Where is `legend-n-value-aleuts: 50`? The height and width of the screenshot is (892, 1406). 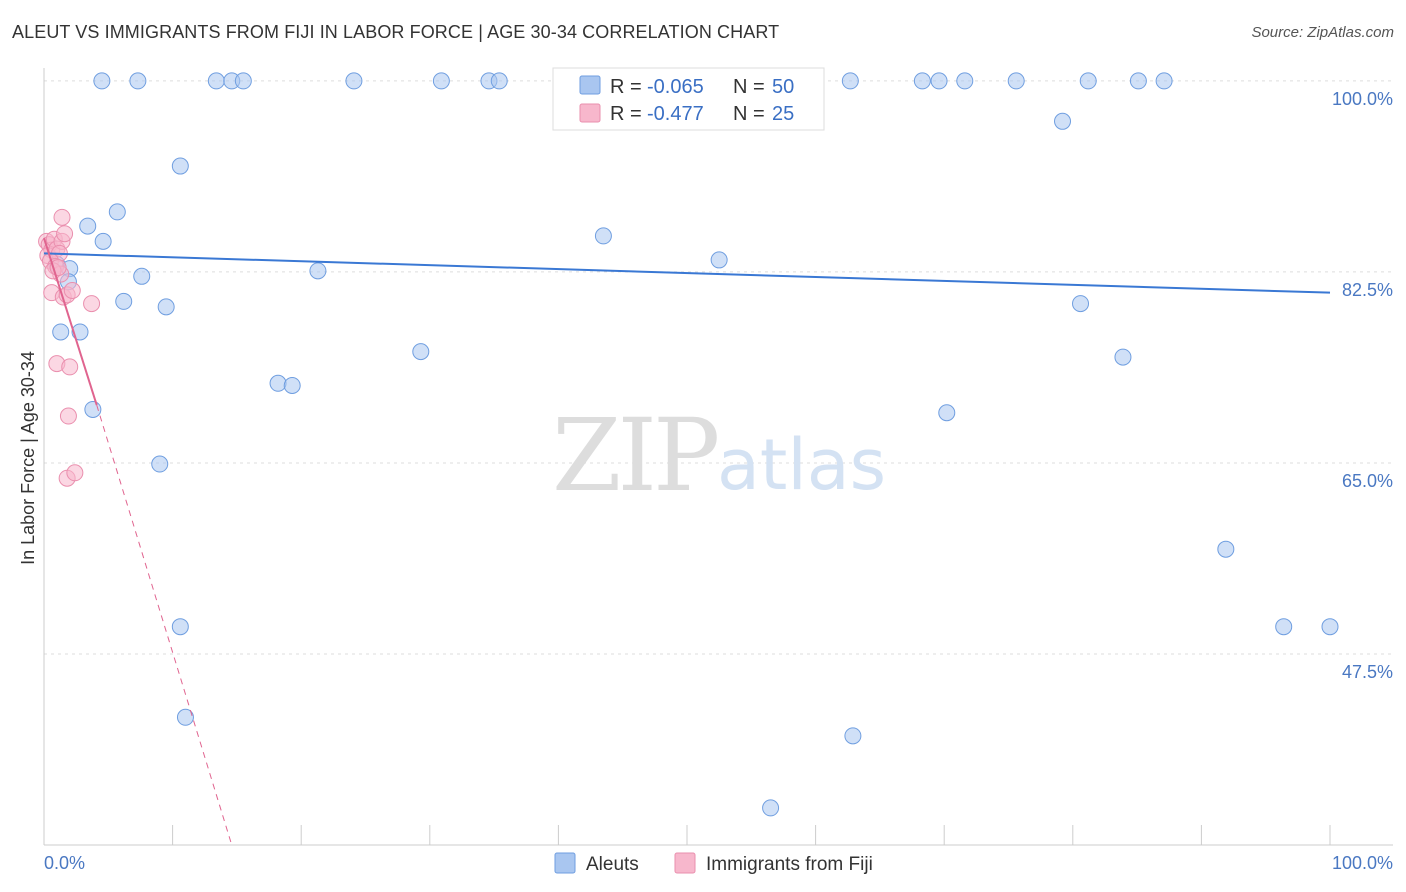
legend-n-value-aleuts: 50 is located at coordinates (783, 87).